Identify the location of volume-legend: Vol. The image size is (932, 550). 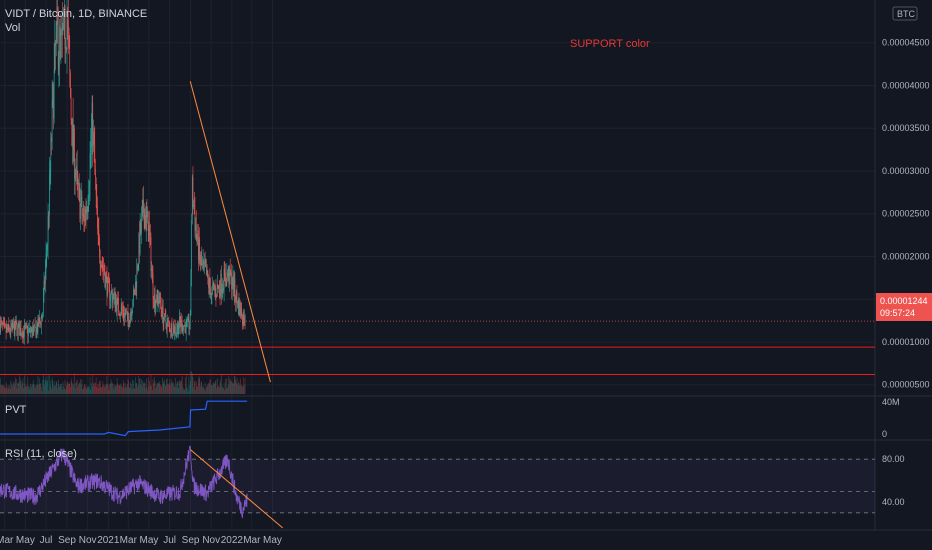
(13, 28).